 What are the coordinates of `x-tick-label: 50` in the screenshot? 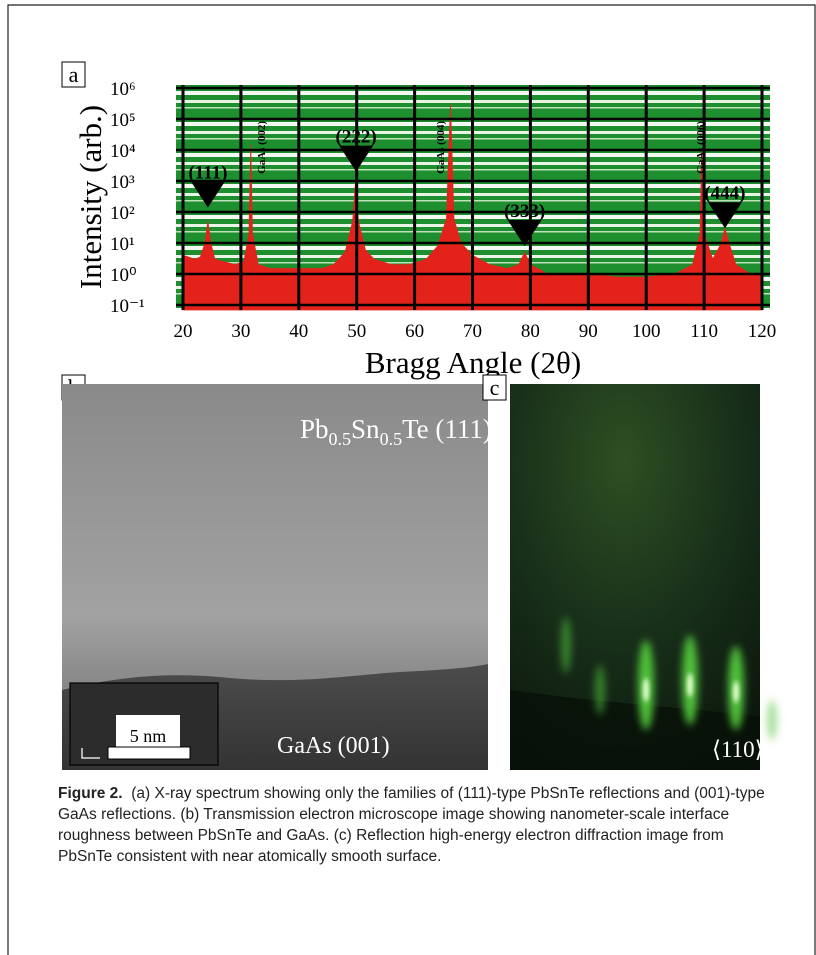 It's located at (356, 331).